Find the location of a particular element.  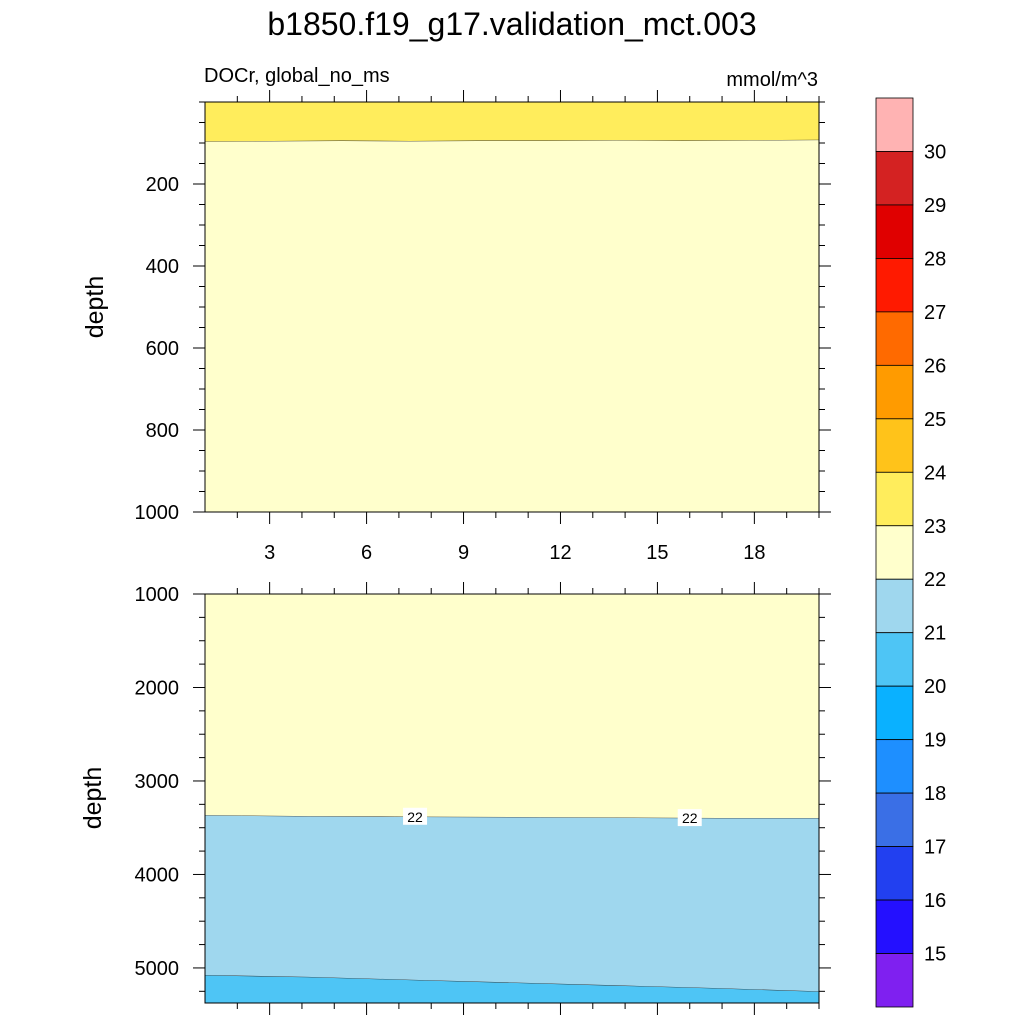

x-tick-label: 15 is located at coordinates (657, 553).